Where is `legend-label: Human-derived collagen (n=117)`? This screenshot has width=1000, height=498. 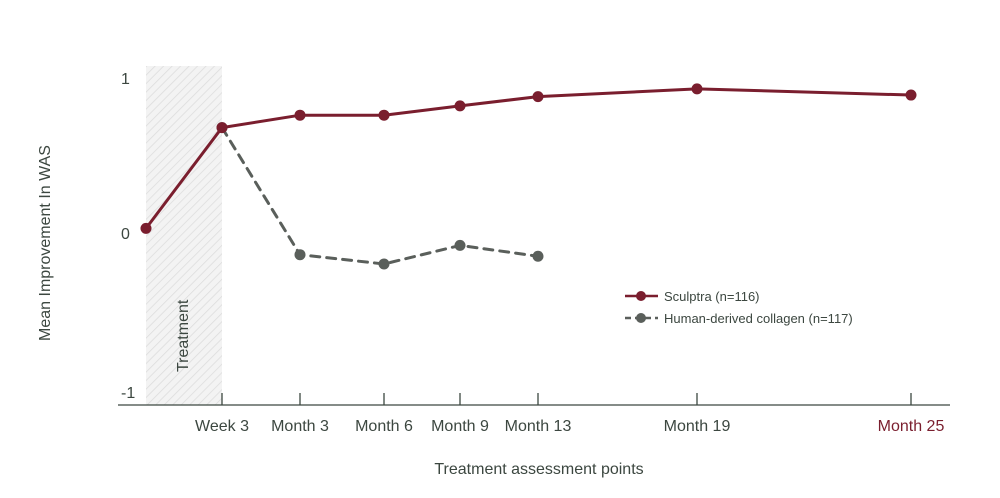
legend-label: Human-derived collagen (n=117) is located at coordinates (758, 318).